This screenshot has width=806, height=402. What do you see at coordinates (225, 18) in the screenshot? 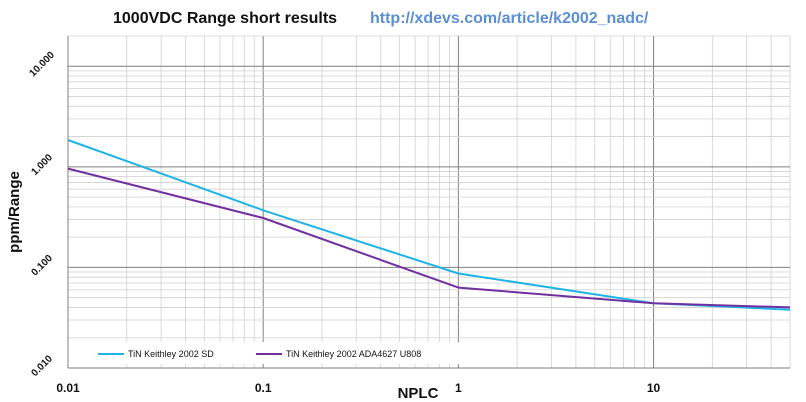
I see `chart-title: 1000VDC Range short results` at bounding box center [225, 18].